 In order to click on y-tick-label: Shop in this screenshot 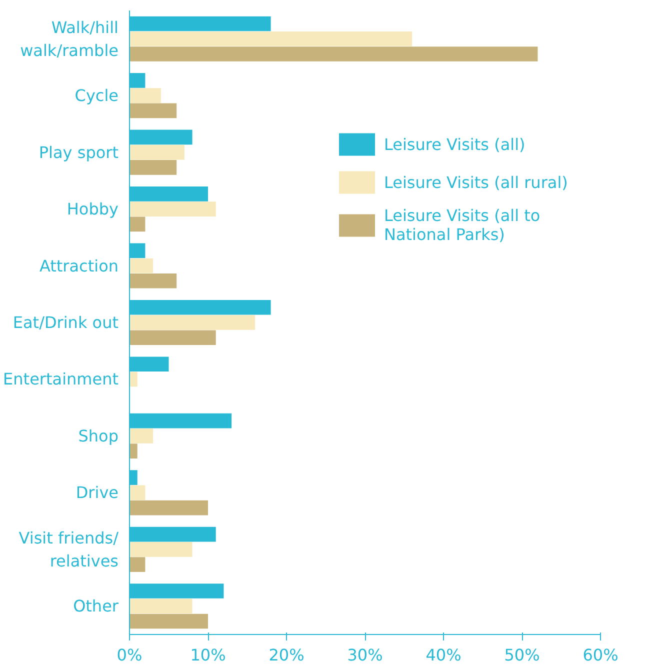, I will do `click(98, 436)`.